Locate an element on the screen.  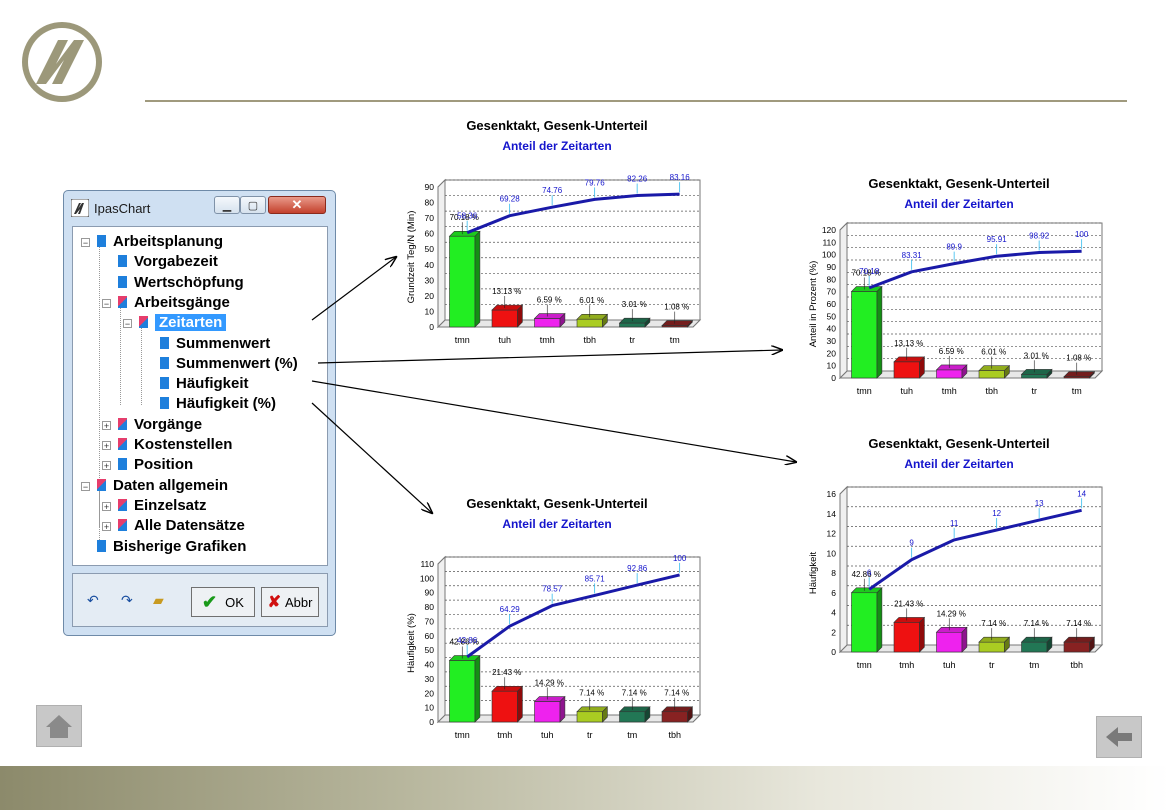
y-tick-label: 14 is located at coordinates (832, 514).